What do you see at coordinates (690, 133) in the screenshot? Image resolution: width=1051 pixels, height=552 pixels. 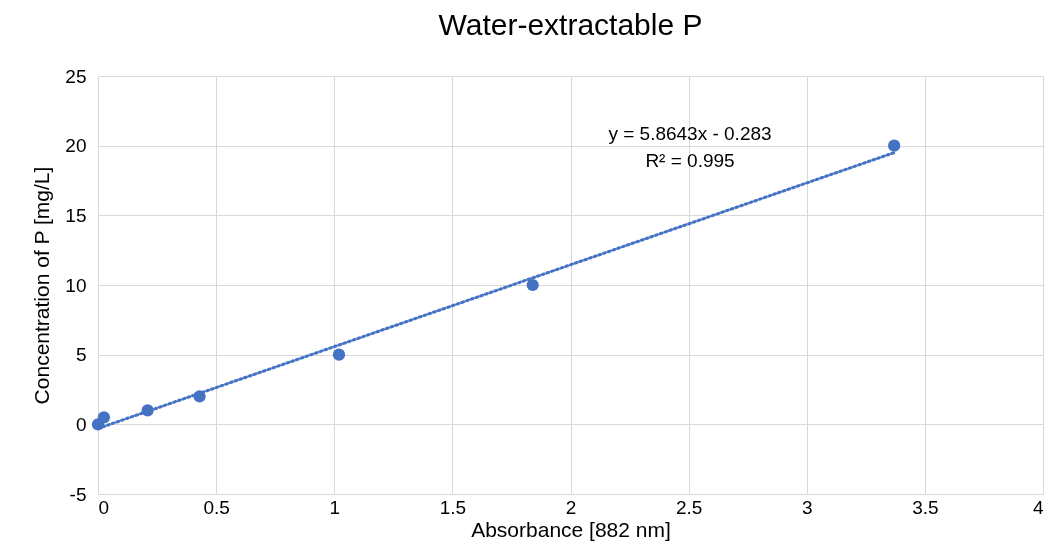 I see `annotation: y = 5.8643x - 0.283` at bounding box center [690, 133].